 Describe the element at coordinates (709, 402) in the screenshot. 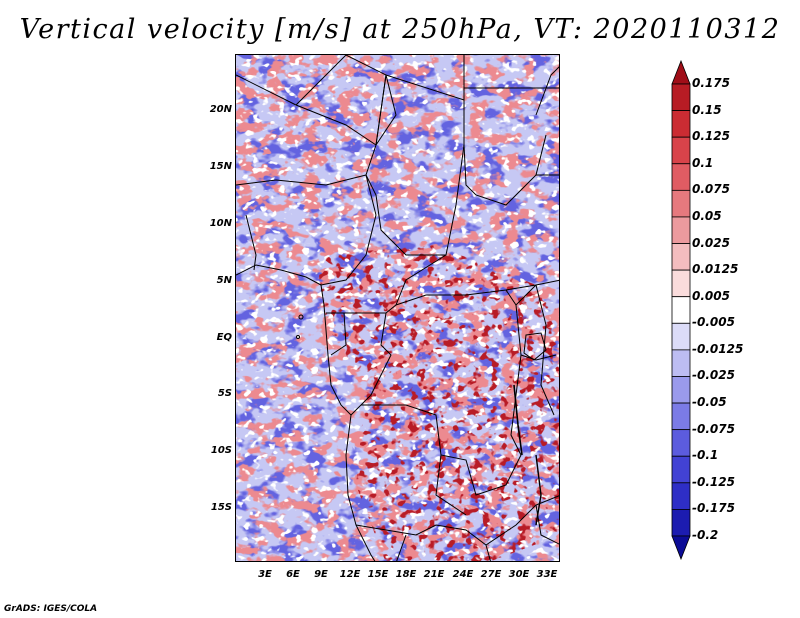

I see `colorbar-label: -0.05` at that location.